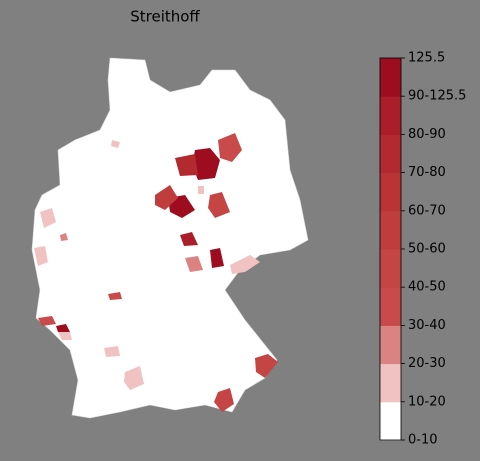  What do you see at coordinates (427, 363) in the screenshot?
I see `colorbar-label: 20-30` at bounding box center [427, 363].